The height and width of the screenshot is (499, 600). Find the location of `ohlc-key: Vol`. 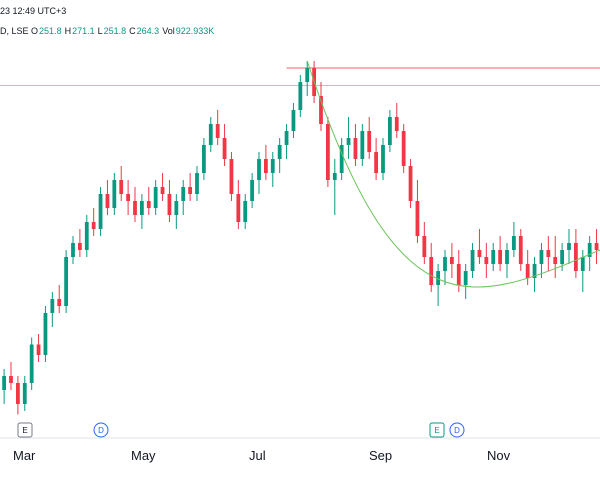

ohlc-key: Vol is located at coordinates (168, 31).